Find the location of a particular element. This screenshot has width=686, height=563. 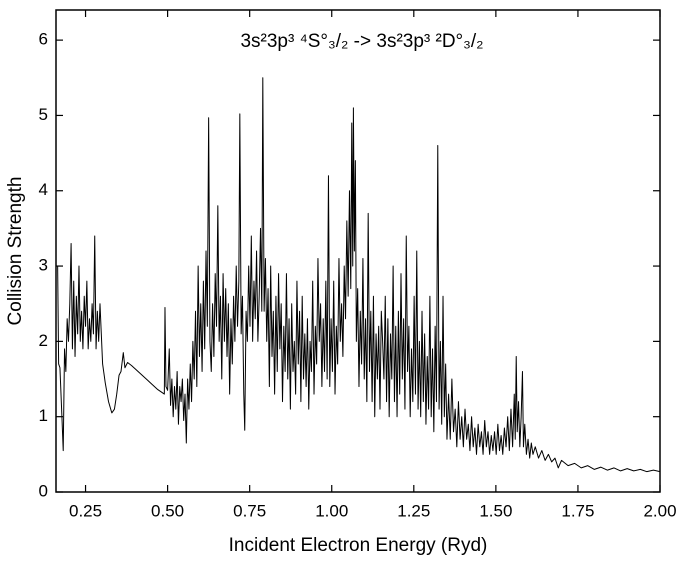

chart-title: 3s²3p³ ⁴S°₃/₂ -> 3s²3p³ ²D°₃/₂ is located at coordinates (361, 41).